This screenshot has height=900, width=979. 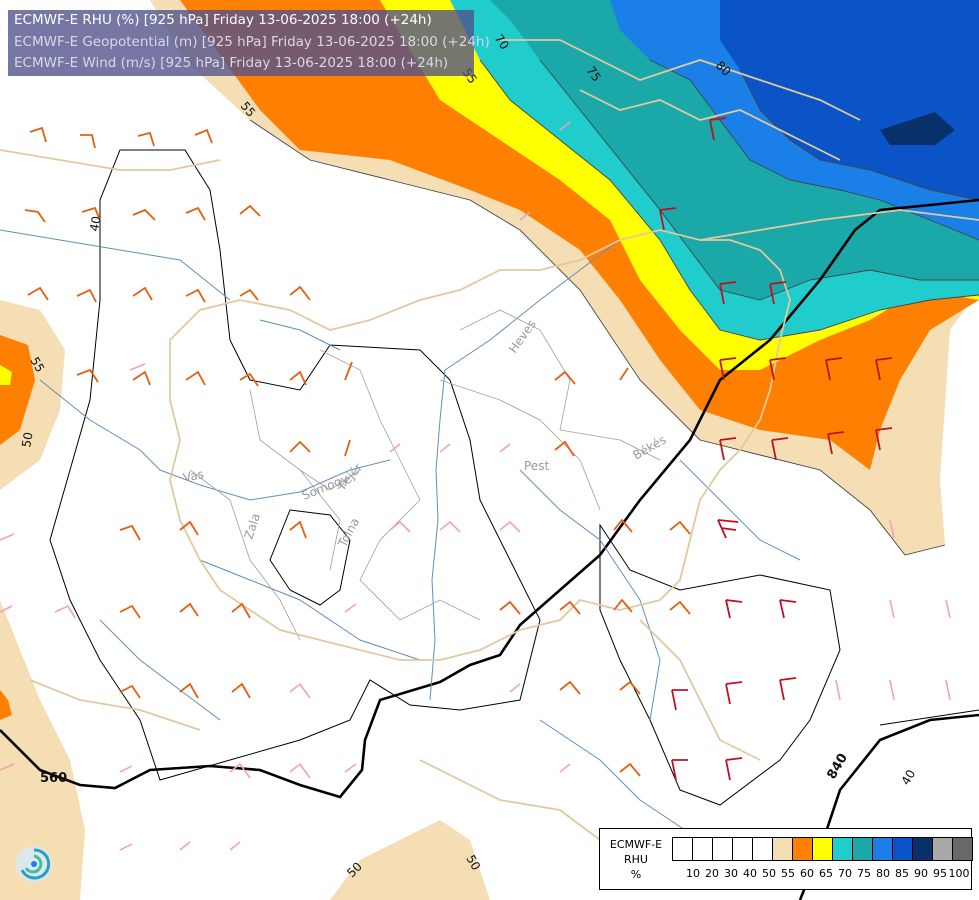 What do you see at coordinates (750, 873) in the screenshot?
I see `legend-tick-label: 40` at bounding box center [750, 873].